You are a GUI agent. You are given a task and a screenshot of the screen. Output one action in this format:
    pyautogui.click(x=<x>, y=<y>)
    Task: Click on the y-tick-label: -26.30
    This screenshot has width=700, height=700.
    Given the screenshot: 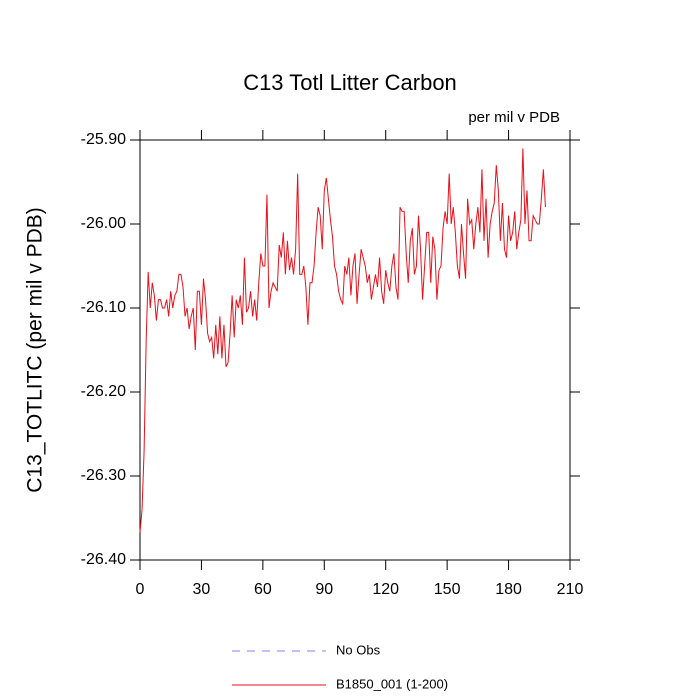 What is the action you would take?
    pyautogui.click(x=103, y=475)
    